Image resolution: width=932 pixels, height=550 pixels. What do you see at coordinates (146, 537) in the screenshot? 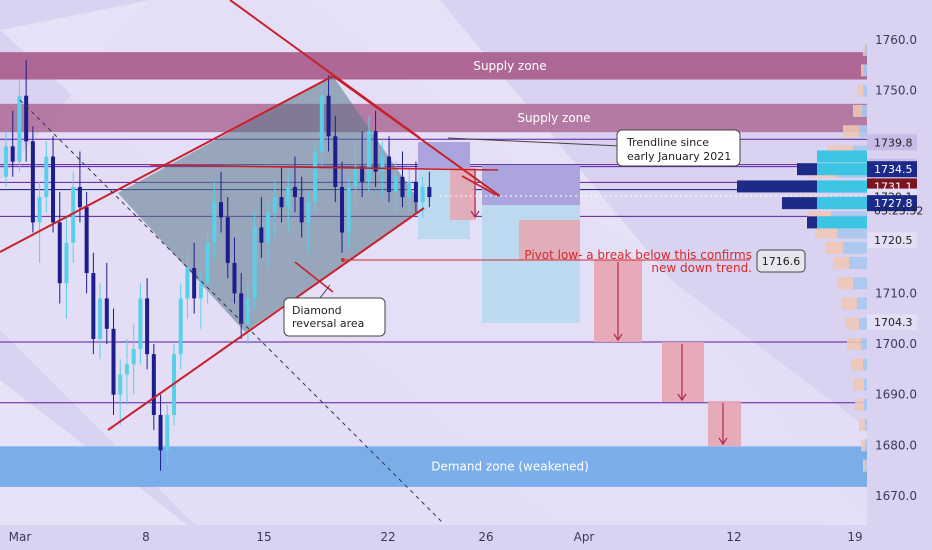
I see `time-tick-label: 8` at bounding box center [146, 537].